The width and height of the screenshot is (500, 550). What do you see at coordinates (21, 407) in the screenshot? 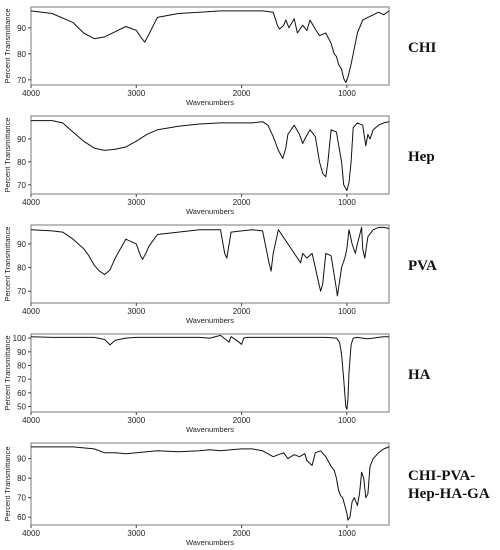
I see `y-tick-label: 50` at bounding box center [21, 407].